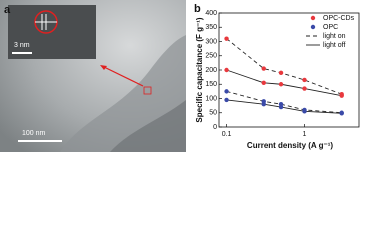 This screenshot has height=240, width=378. Describe the element at coordinates (211, 41) in the screenshot. I see `y-tick-label: 300` at that location.